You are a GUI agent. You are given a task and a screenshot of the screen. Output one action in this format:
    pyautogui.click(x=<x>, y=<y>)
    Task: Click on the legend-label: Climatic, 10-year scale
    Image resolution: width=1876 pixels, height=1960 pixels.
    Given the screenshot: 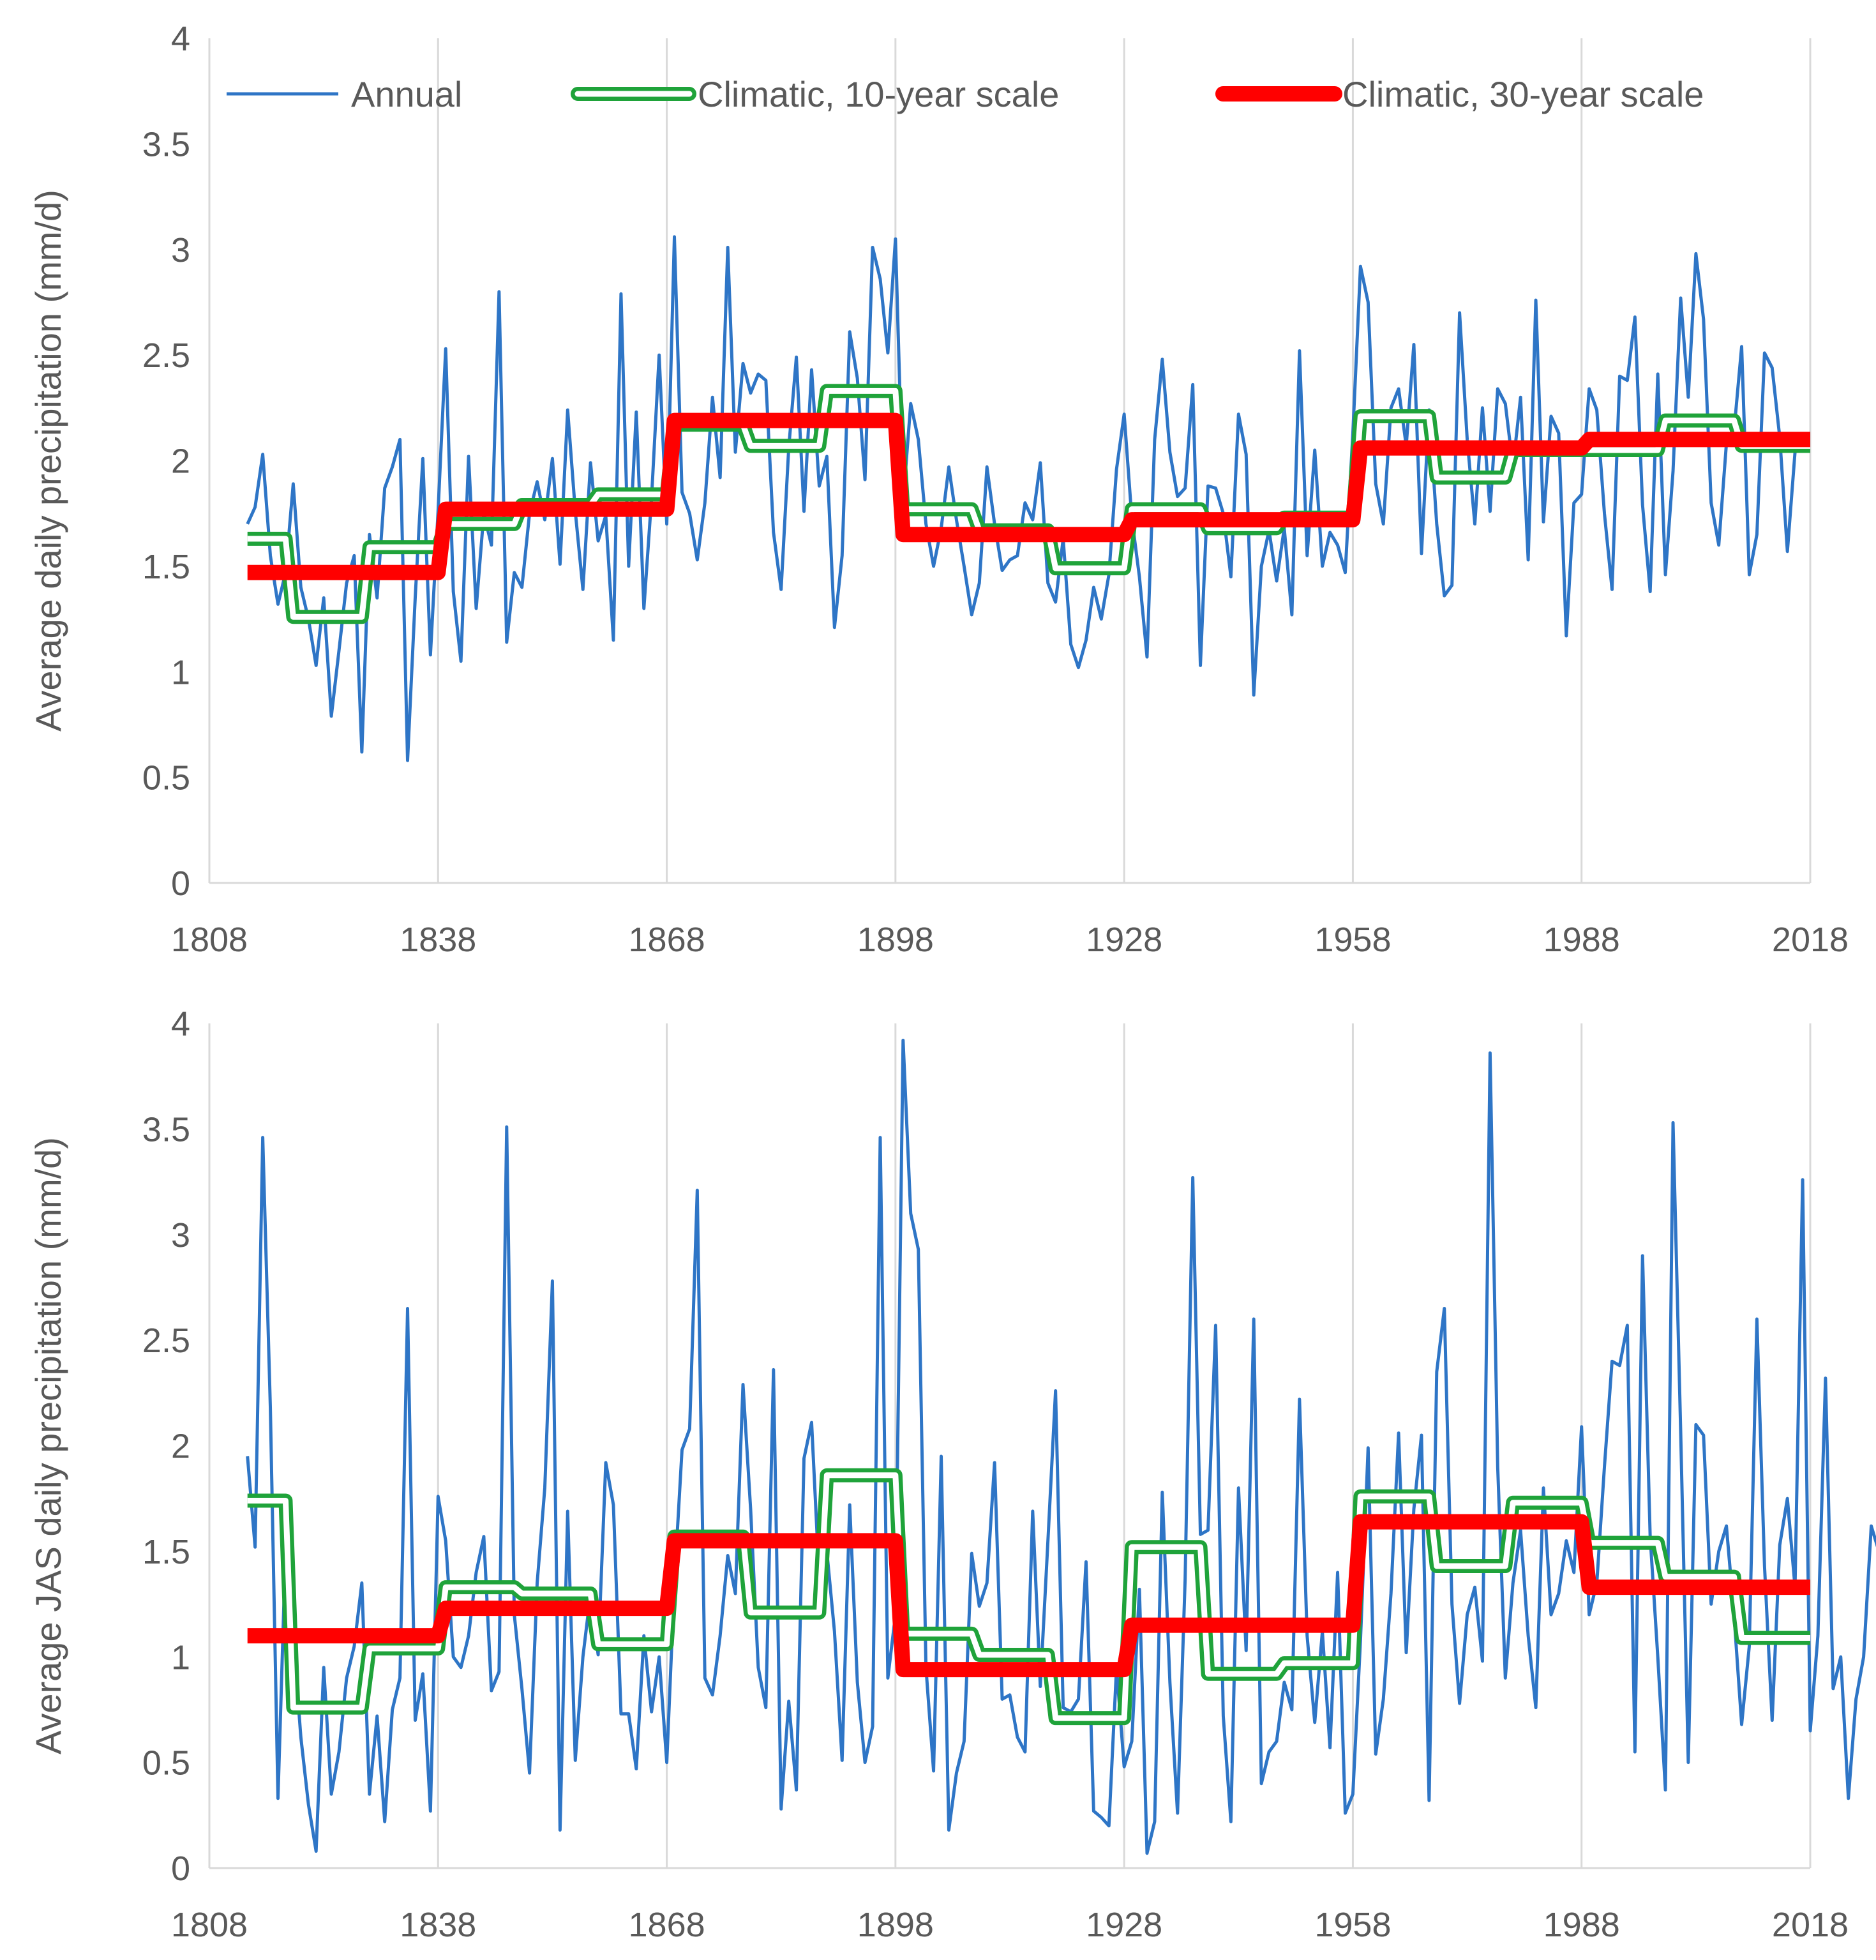 What is the action you would take?
    pyautogui.click(x=879, y=94)
    